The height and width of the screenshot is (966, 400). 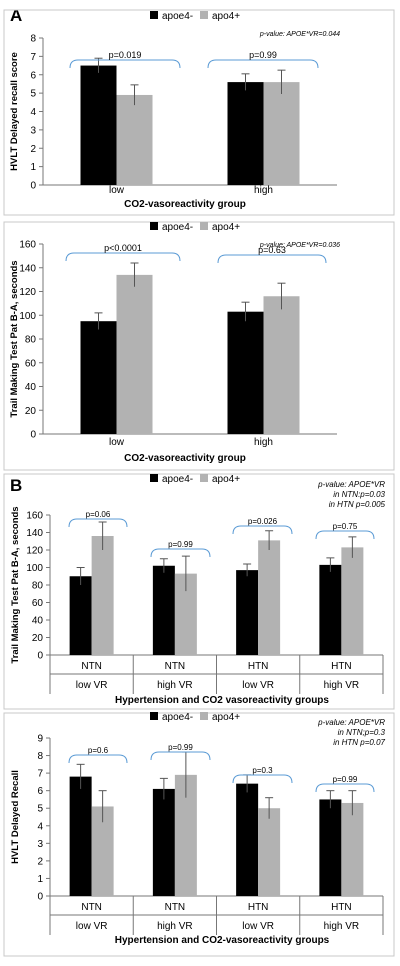 I want to click on p-value-label: p=0.6, so click(x=98, y=750).